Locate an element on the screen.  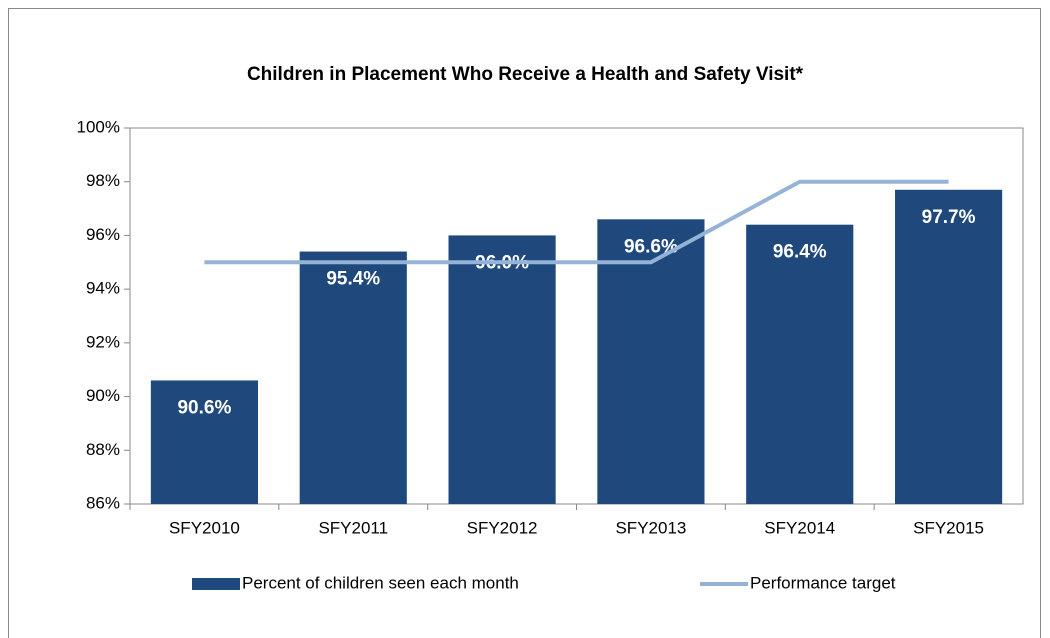
y-tick-label: 92% is located at coordinates (103, 341).